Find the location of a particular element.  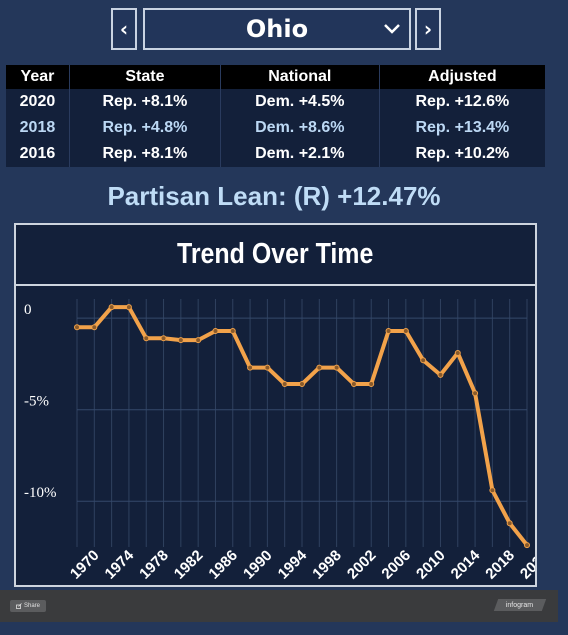

y-tick-label: 0 is located at coordinates (28, 310).